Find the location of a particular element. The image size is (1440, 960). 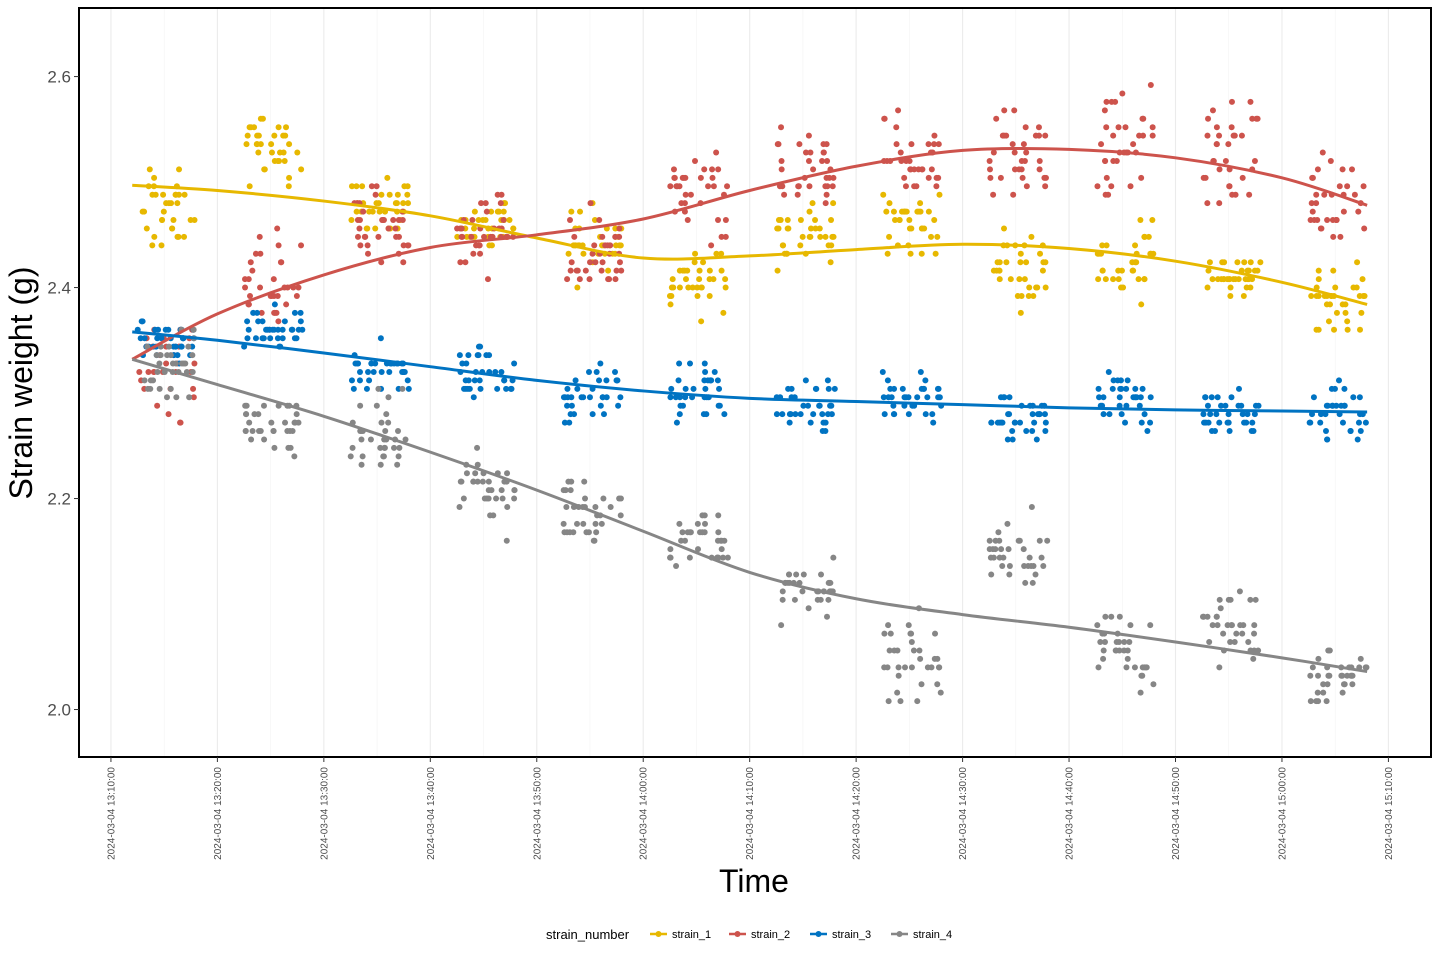

legend-label-strain_1: strain_1 is located at coordinates (691, 935).